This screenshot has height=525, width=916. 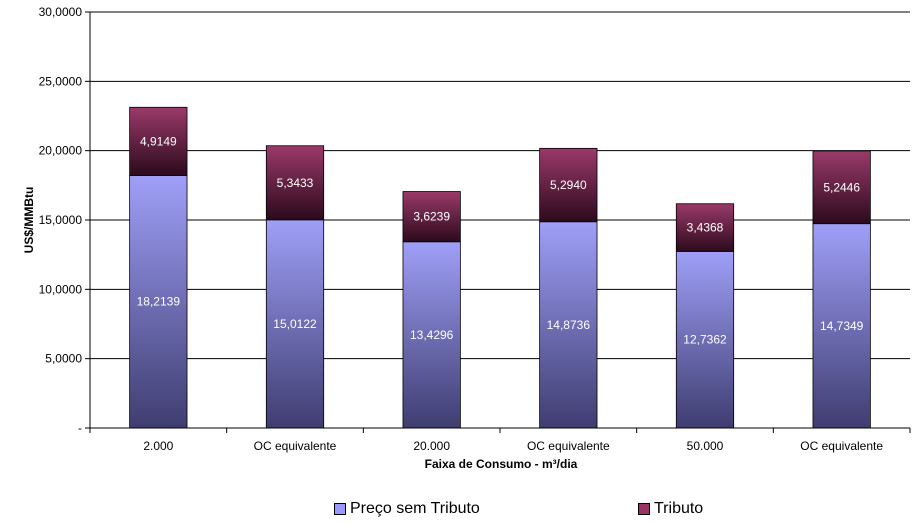 I want to click on data-label: 5,2446, so click(x=841, y=187).